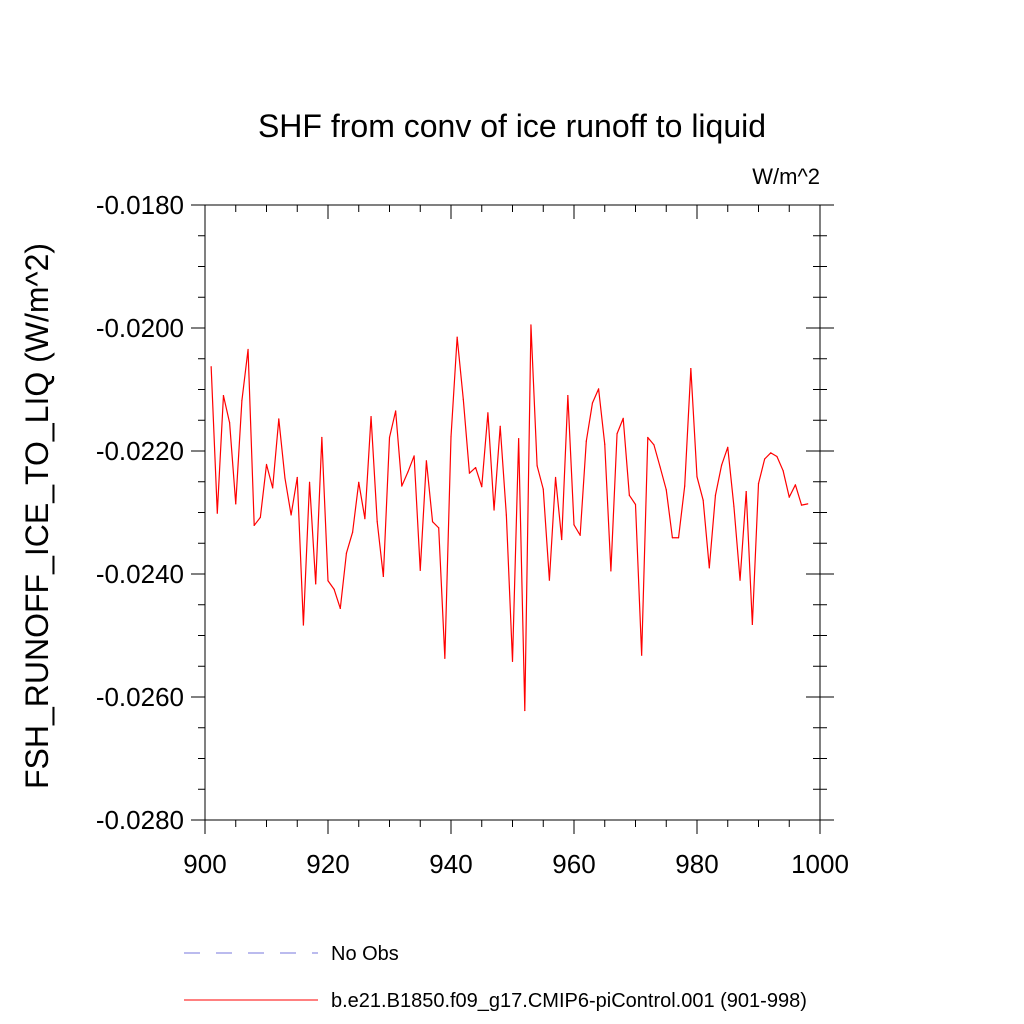  I want to click on y-tick-label: -0.0200, so click(140, 328).